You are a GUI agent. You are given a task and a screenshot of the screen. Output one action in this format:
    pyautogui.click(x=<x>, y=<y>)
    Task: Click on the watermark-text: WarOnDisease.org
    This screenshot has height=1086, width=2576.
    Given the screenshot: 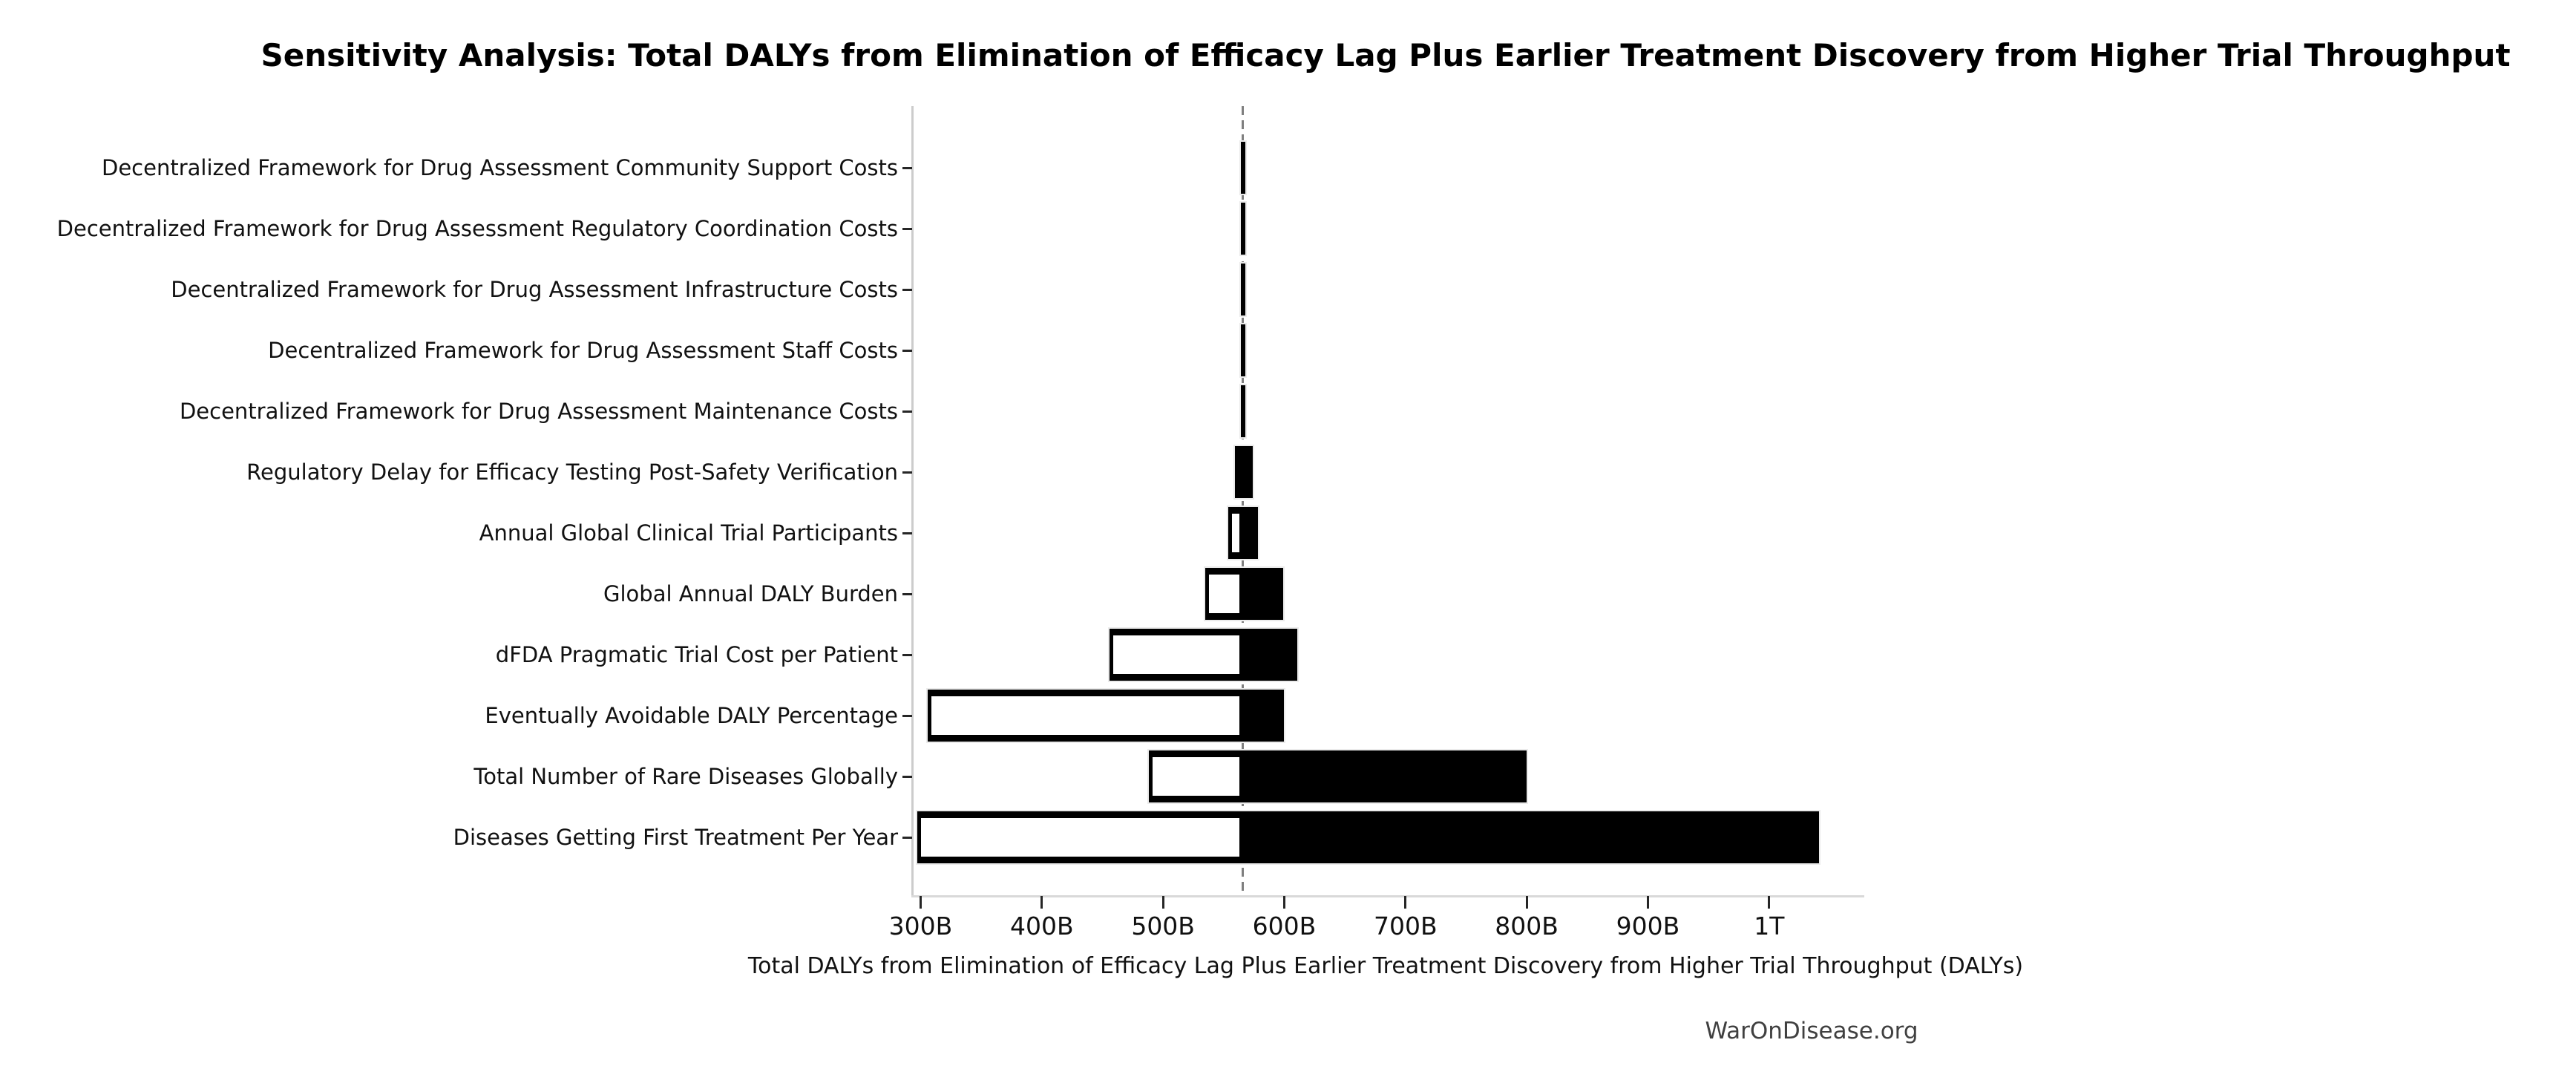 What is the action you would take?
    pyautogui.click(x=1812, y=1031)
    